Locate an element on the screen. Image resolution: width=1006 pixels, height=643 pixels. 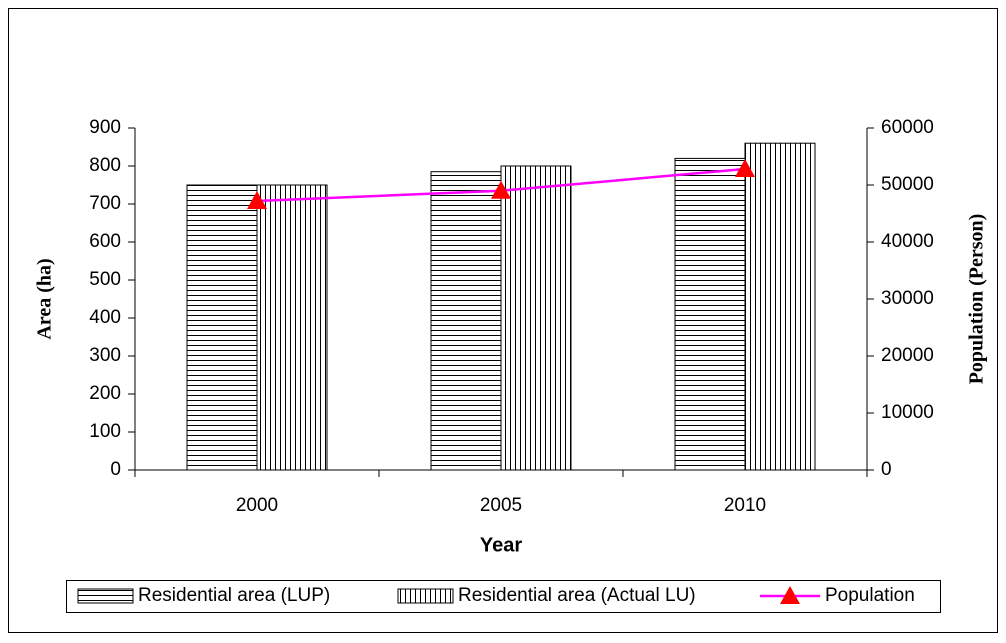
x-axis-title: Year is located at coordinates (501, 545).